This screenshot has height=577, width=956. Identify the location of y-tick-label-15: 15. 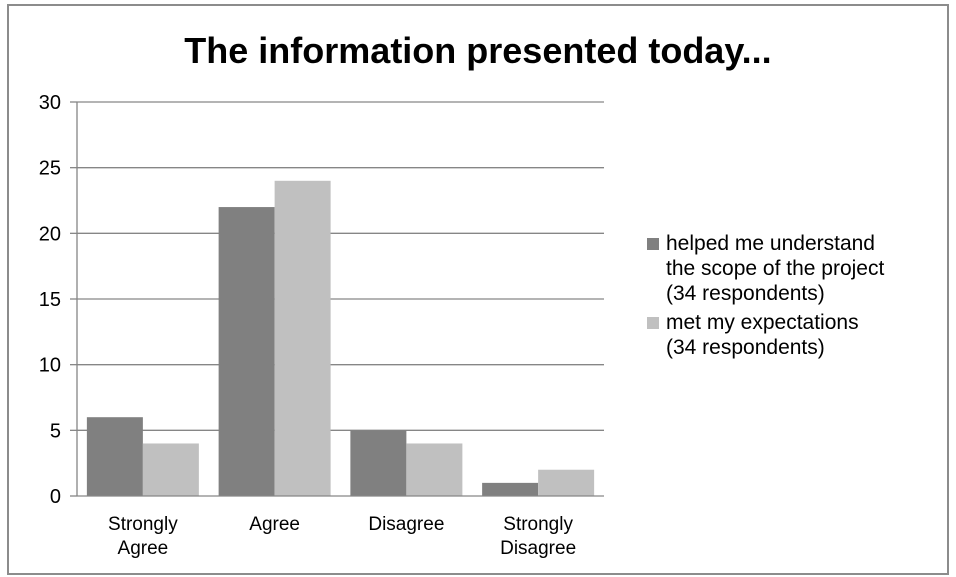
(50, 300).